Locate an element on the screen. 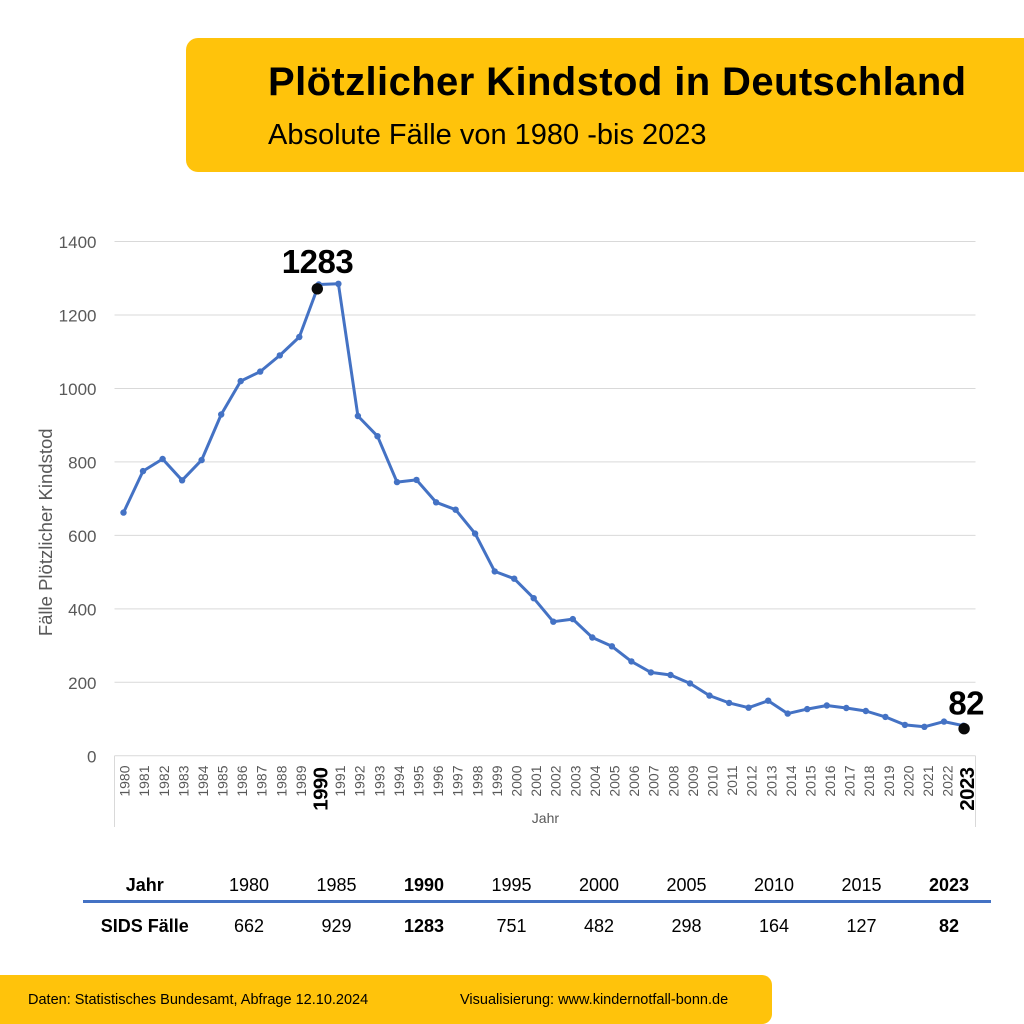 This screenshot has height=1024, width=1024. svg-text: 600 is located at coordinates (82, 536).